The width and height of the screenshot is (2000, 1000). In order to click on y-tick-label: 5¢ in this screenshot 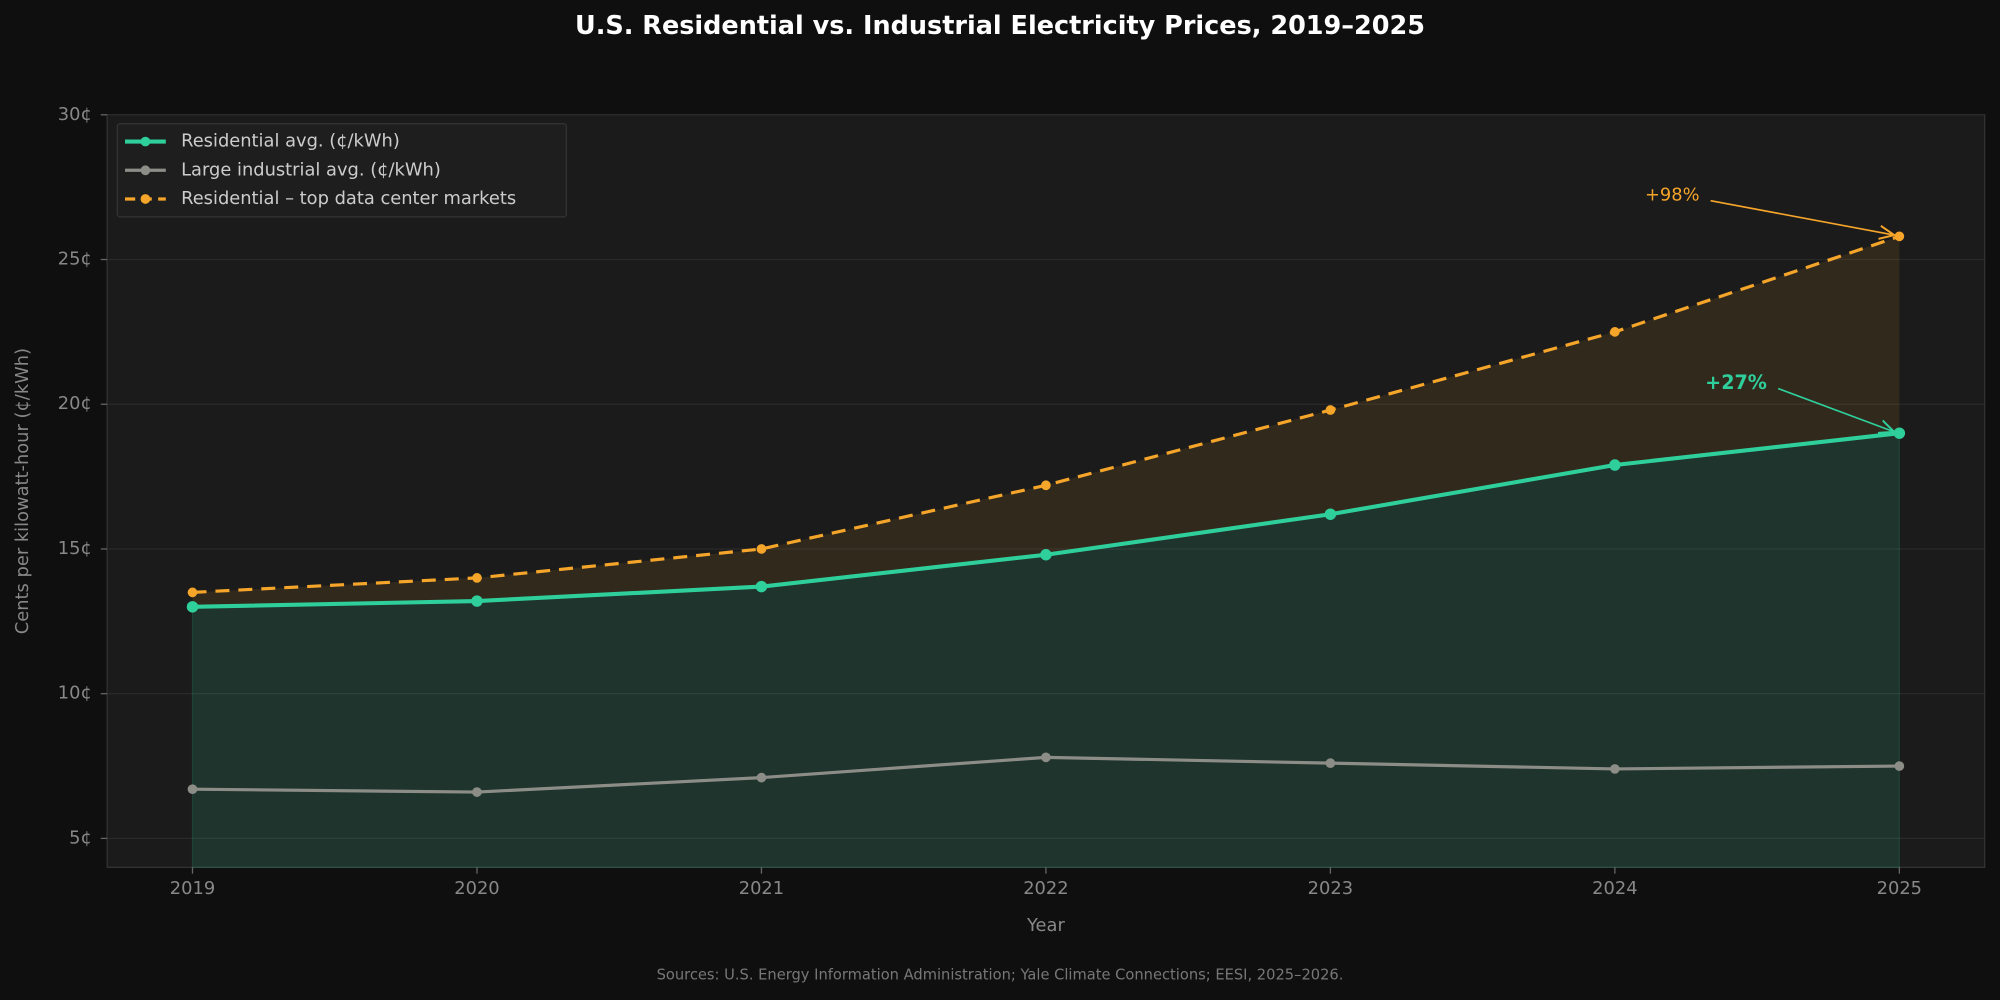, I will do `click(80, 837)`.